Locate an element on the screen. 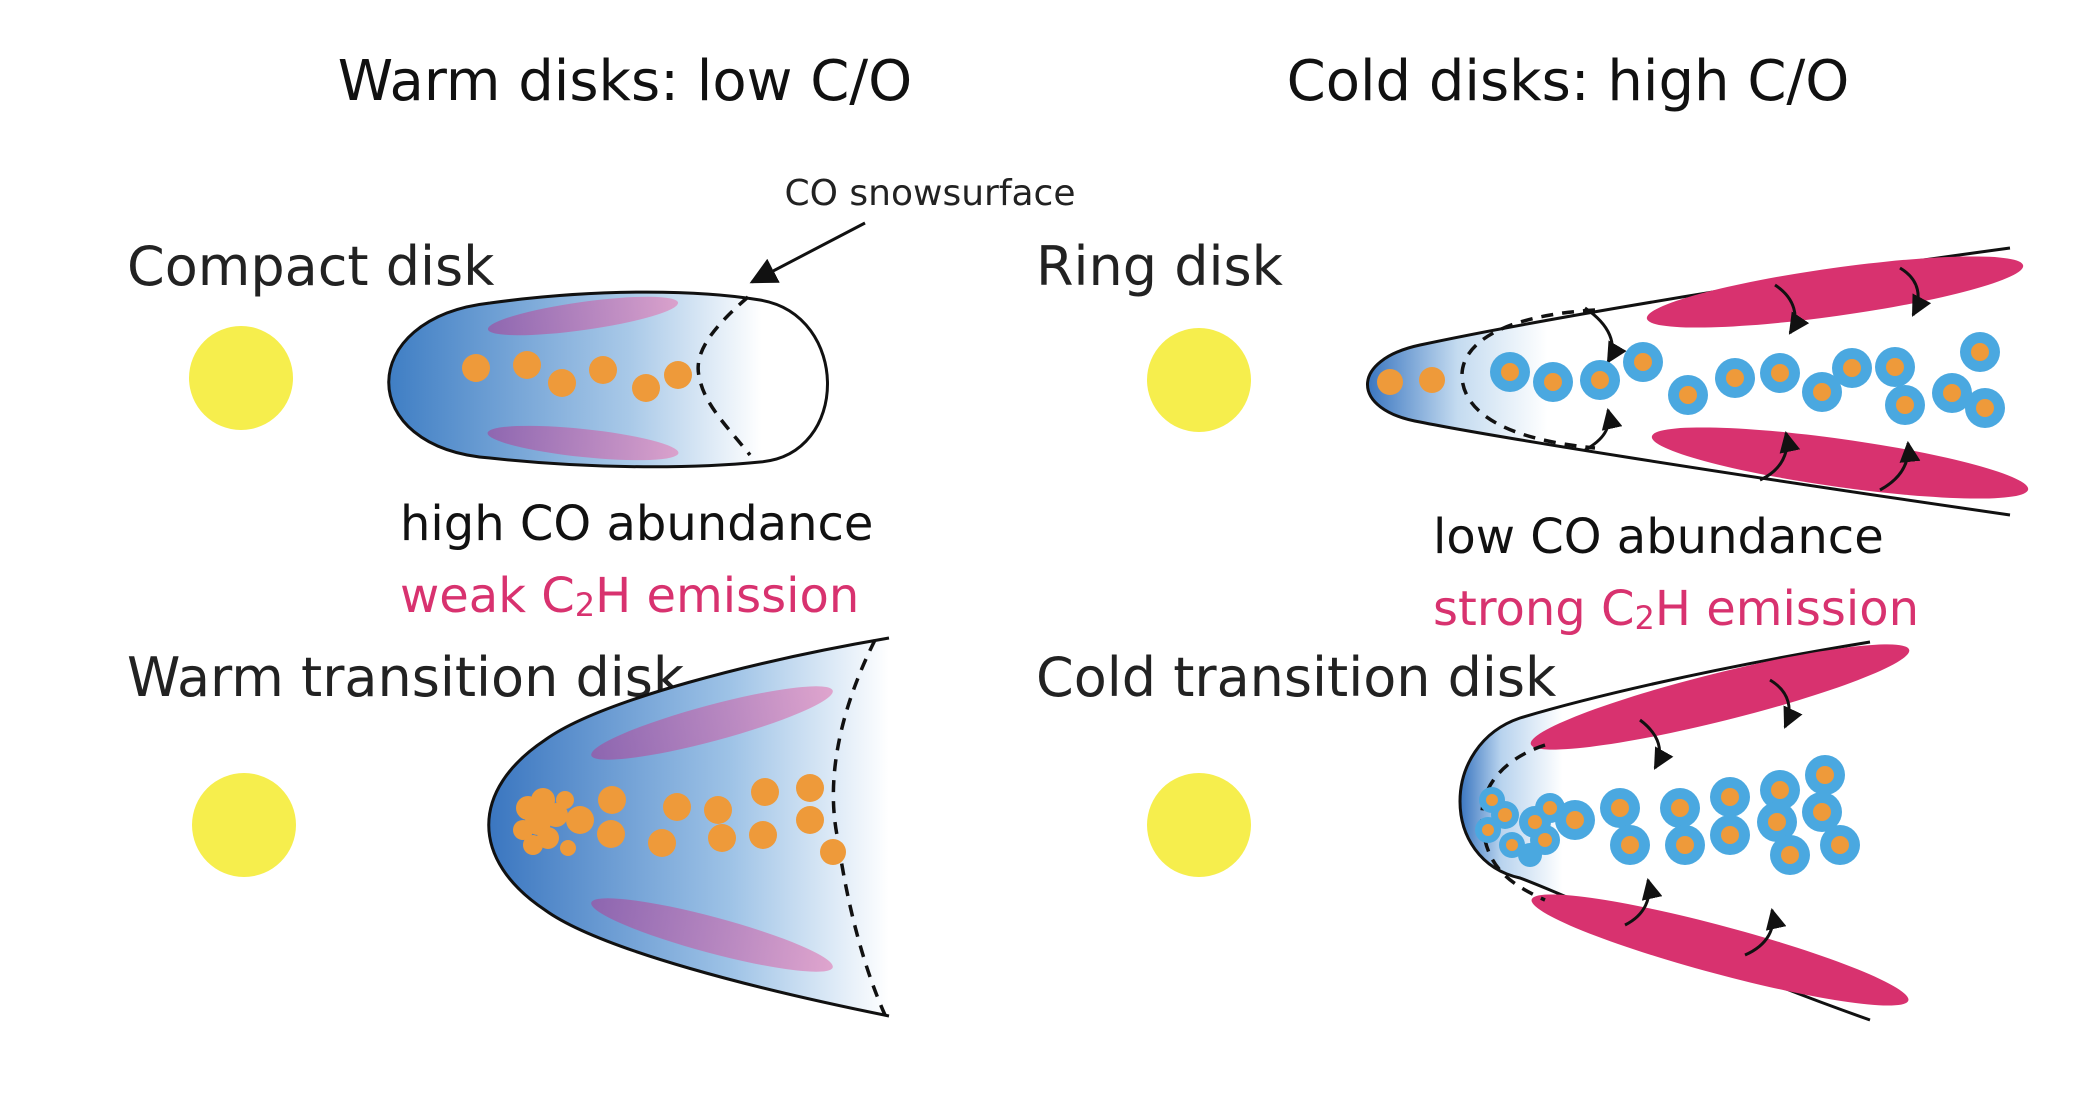  heading-warm: Warm disks: low C/O is located at coordinates (625, 81).